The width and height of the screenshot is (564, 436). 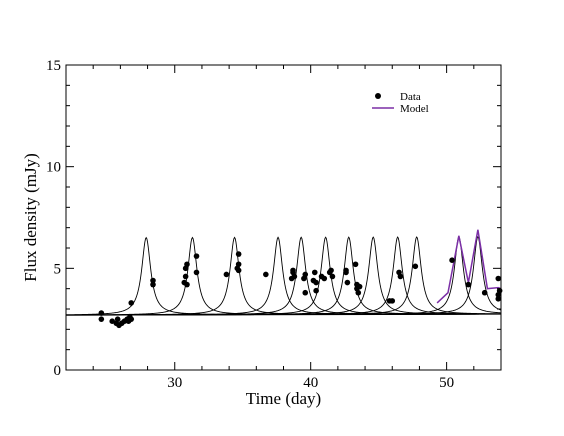 I want to click on y-axis-label: Flux density (mJy), so click(x=30, y=217).